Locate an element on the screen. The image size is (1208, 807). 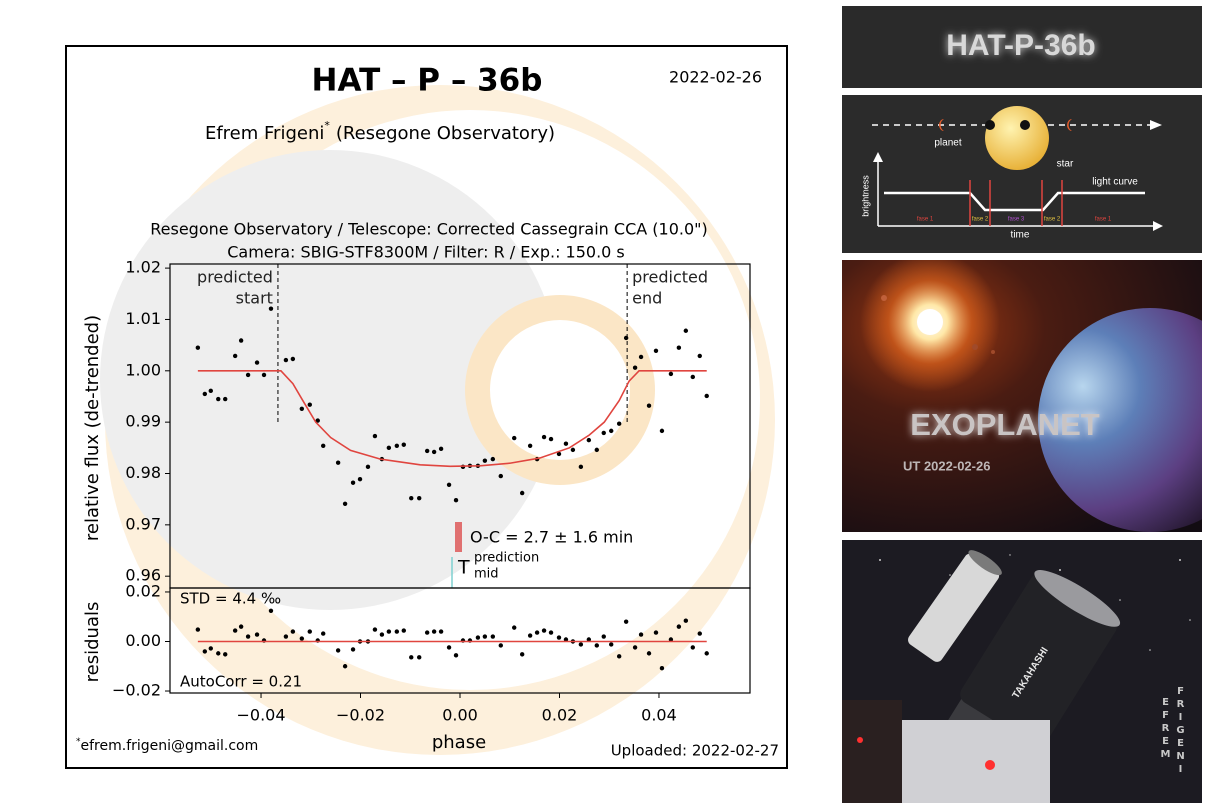
autocorr-label: AutoCorr = 0.21 is located at coordinates (241, 682).